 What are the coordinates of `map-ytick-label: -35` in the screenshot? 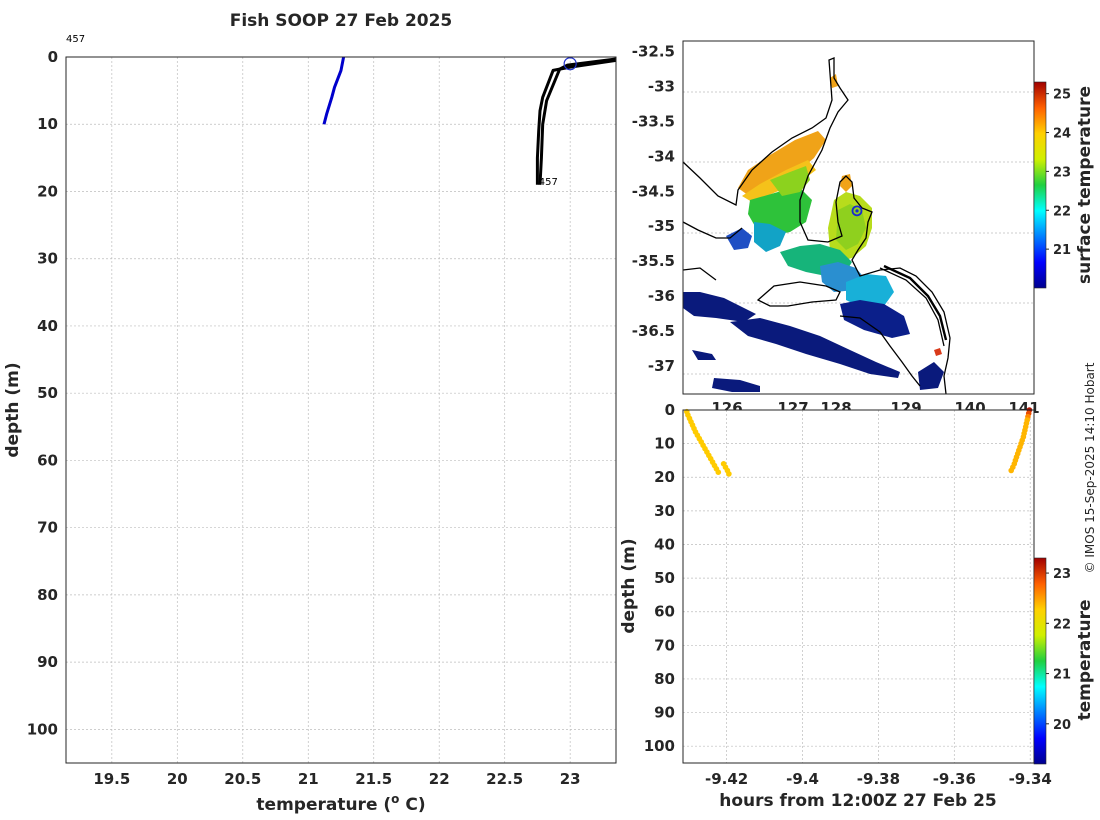 It's located at (661, 226).